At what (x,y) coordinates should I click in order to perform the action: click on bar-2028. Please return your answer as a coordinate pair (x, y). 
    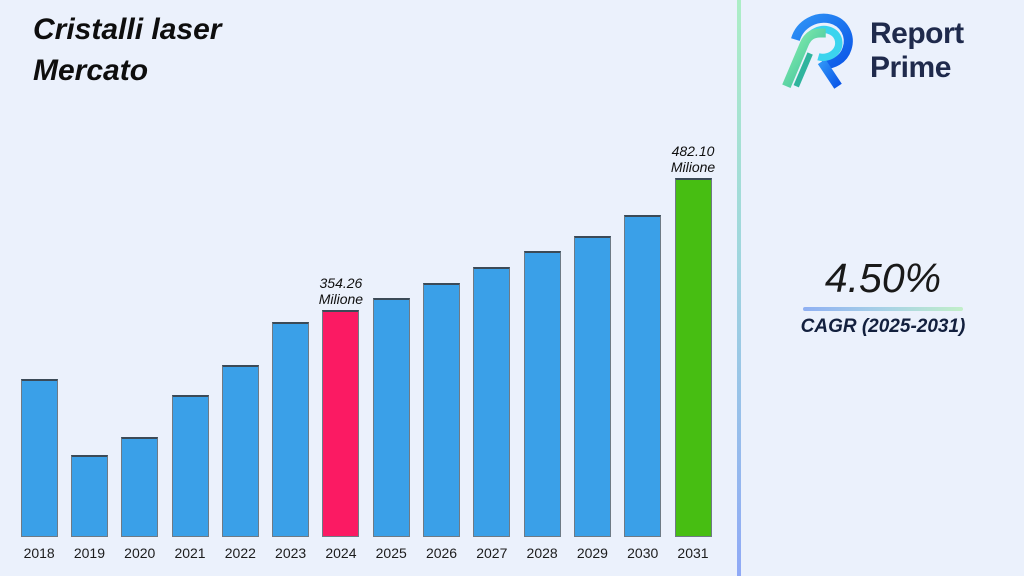
    Looking at the image, I should click on (542, 394).